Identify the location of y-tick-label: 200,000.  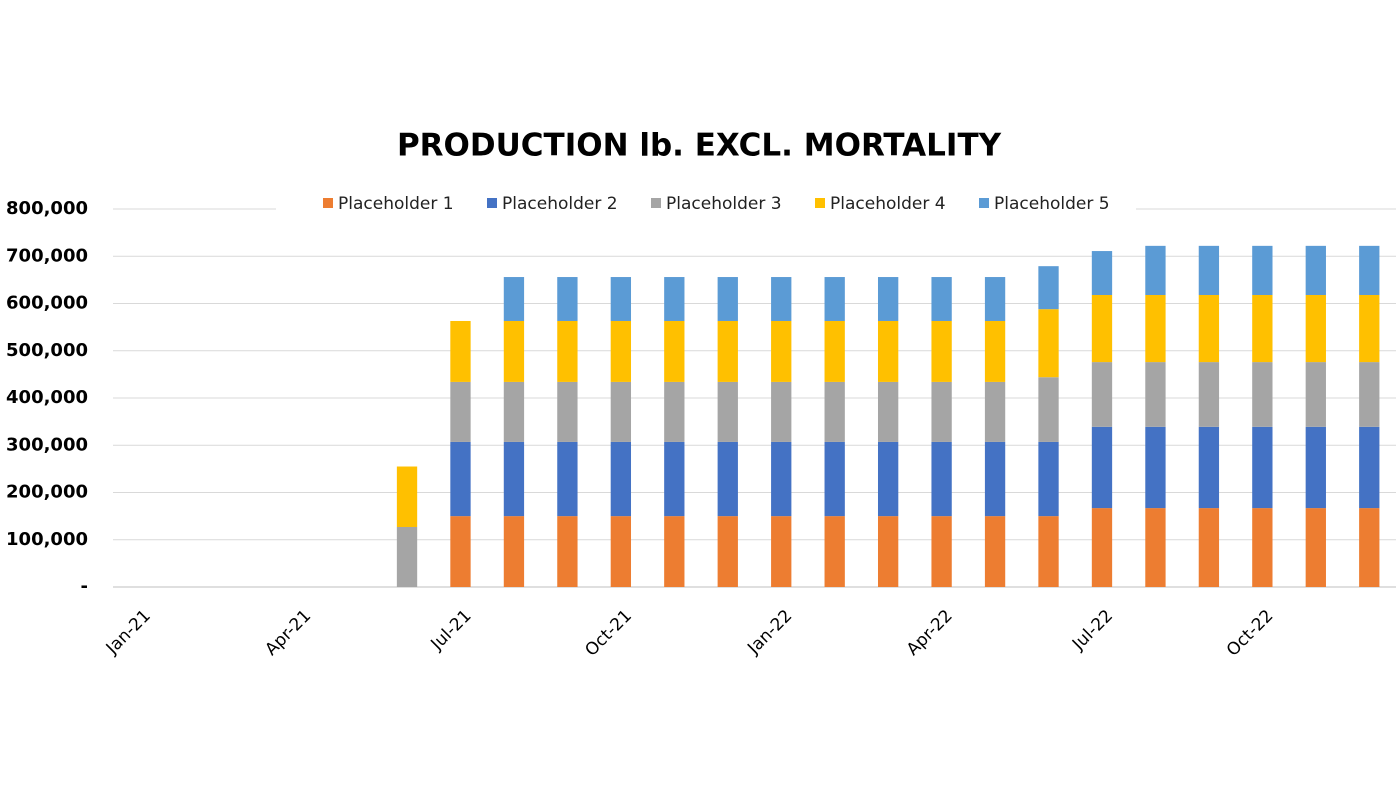
(47, 492).